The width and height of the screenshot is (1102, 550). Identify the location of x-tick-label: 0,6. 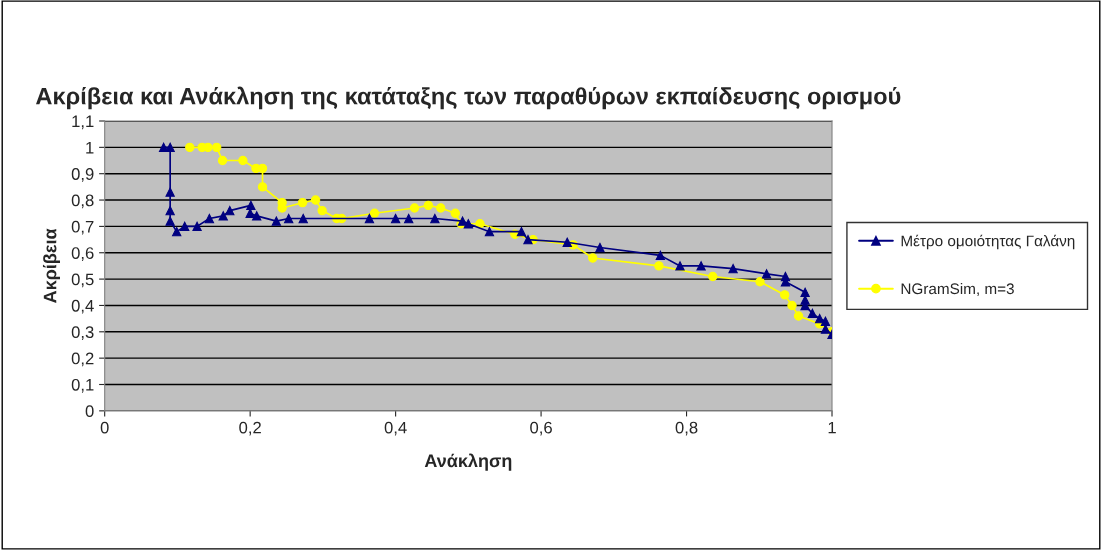
(541, 428).